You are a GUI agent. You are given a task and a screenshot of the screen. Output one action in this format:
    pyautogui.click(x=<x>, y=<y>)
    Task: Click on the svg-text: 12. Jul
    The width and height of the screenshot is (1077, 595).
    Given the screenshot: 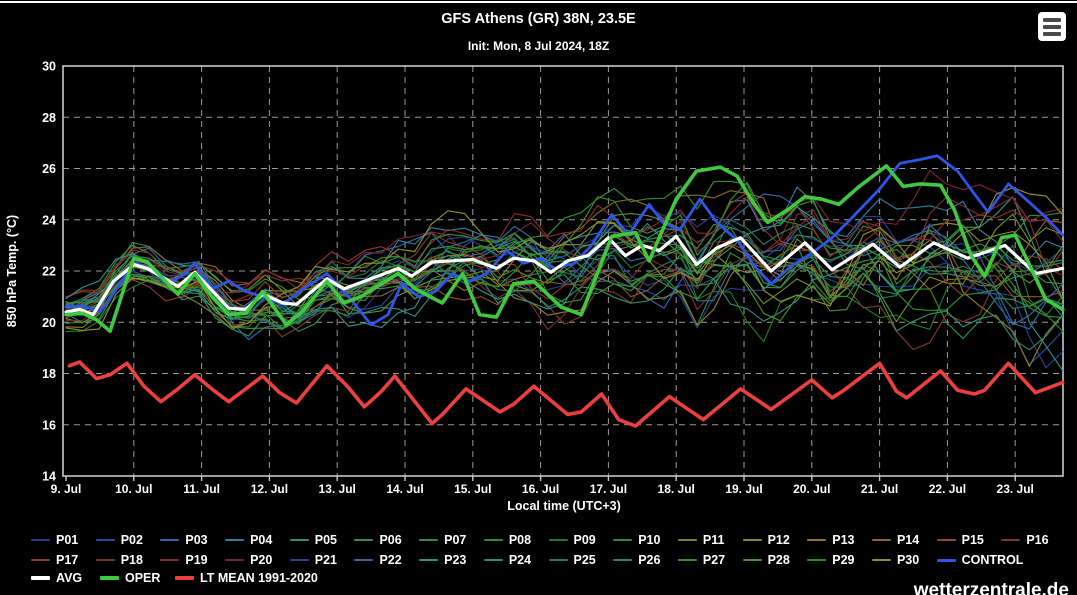 What is the action you would take?
    pyautogui.click(x=269, y=489)
    